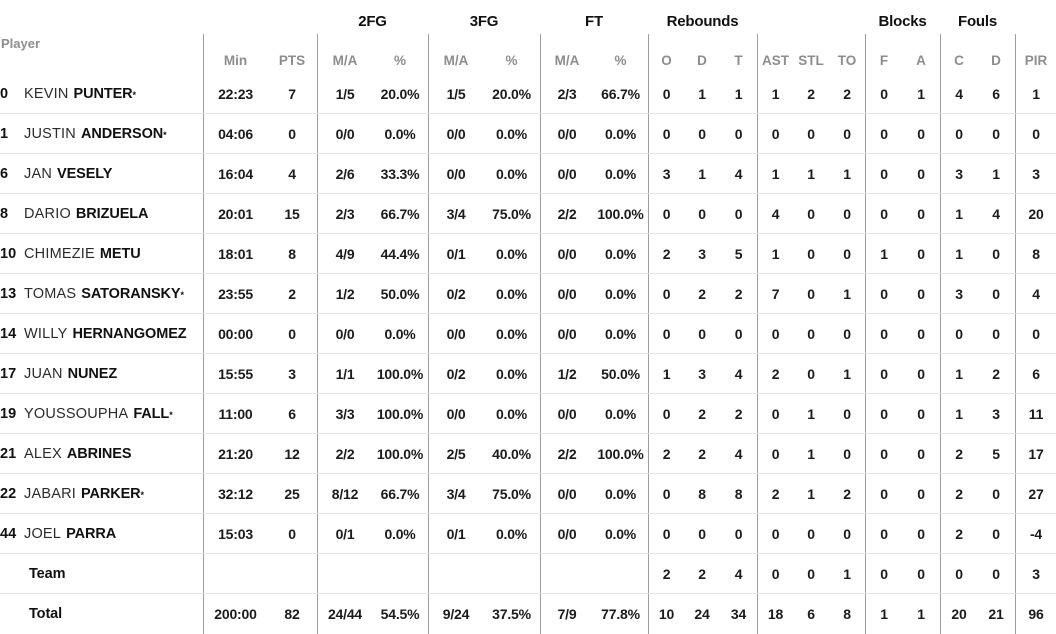 The image size is (1056, 634). Describe the element at coordinates (235, 573) in the screenshot. I see `cell-min` at that location.